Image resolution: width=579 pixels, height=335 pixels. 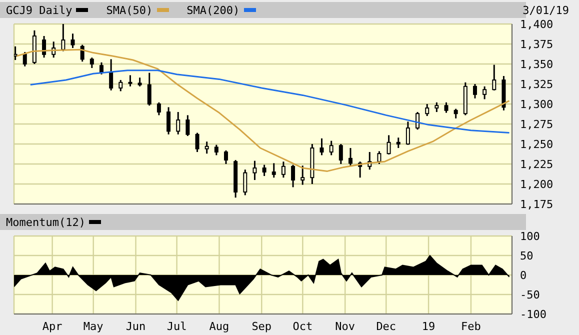 I want to click on x-tick-label: Nov, so click(x=345, y=326).